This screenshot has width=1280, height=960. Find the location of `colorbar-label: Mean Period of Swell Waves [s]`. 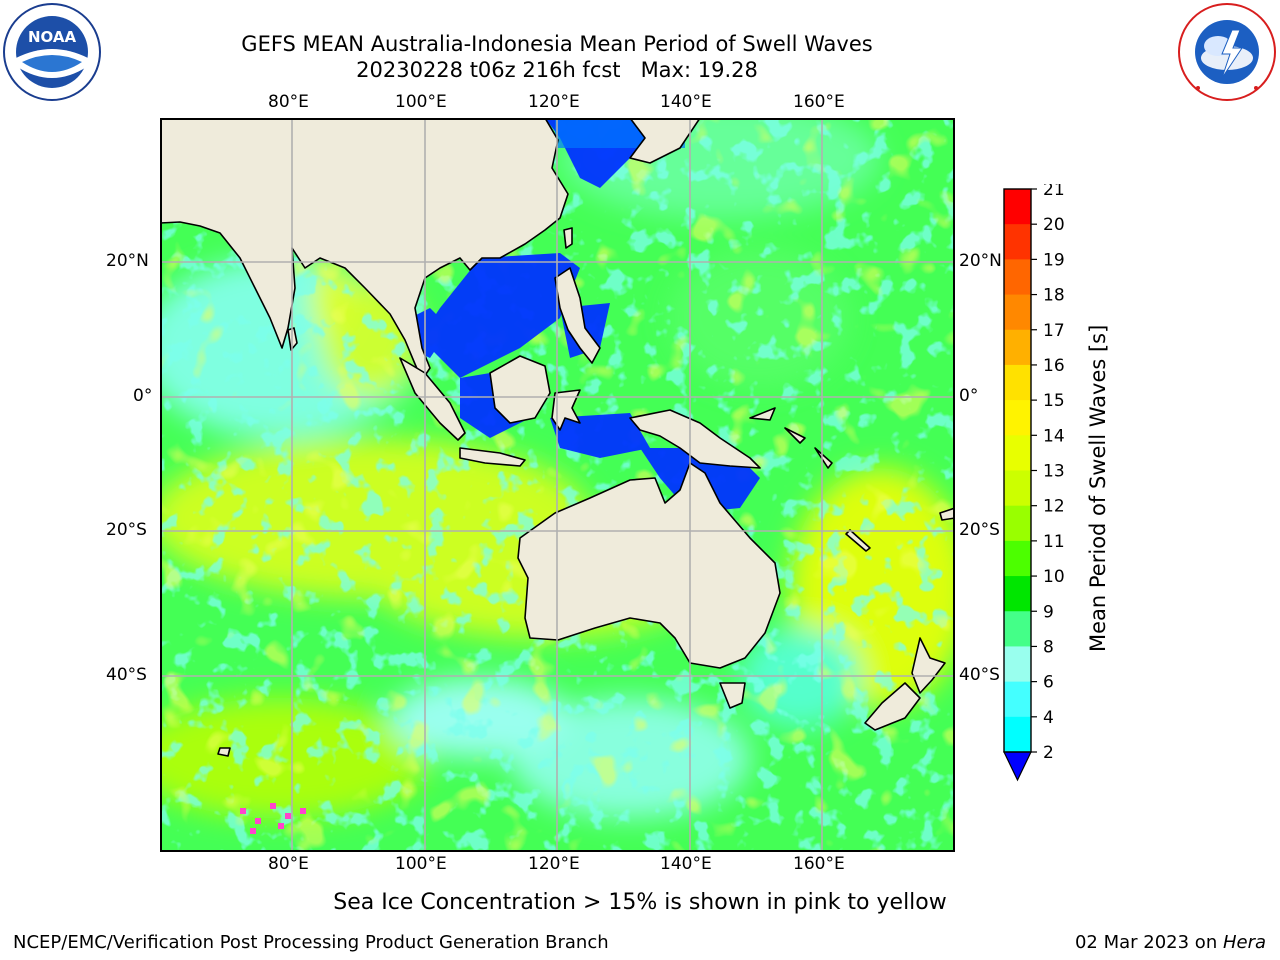

colorbar-label: Mean Period of Swell Waves [s] is located at coordinates (1098, 488).